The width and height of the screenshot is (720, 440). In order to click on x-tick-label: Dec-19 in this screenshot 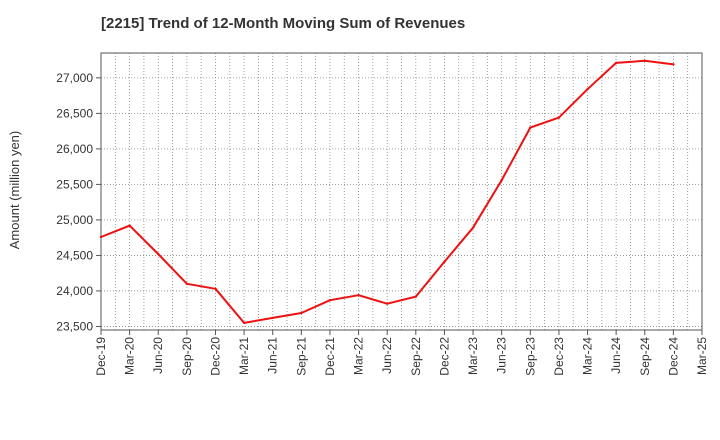, I will do `click(101, 356)`.